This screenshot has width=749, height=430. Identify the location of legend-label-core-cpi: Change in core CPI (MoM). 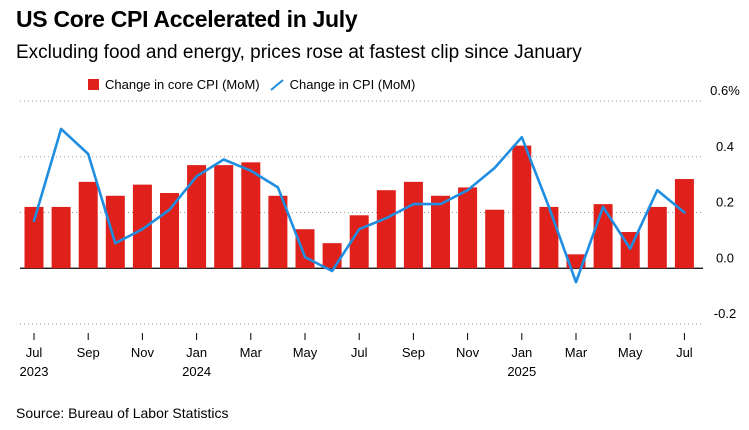
(182, 84).